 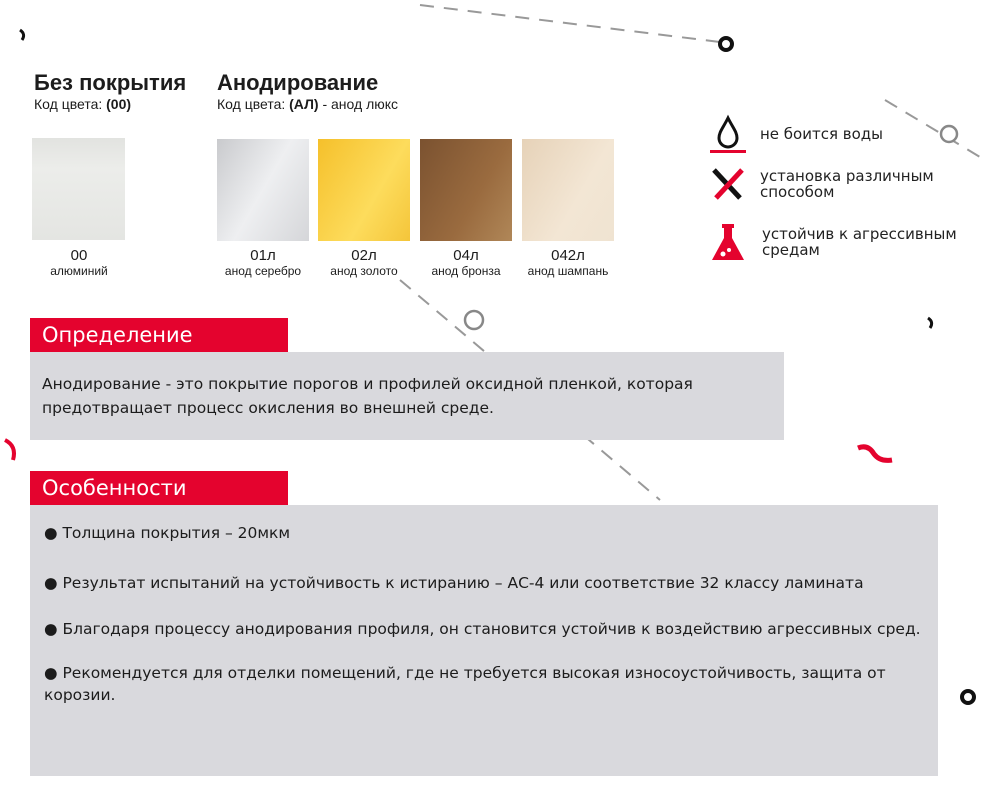 What do you see at coordinates (466, 190) in the screenshot?
I see `swatch-04l` at bounding box center [466, 190].